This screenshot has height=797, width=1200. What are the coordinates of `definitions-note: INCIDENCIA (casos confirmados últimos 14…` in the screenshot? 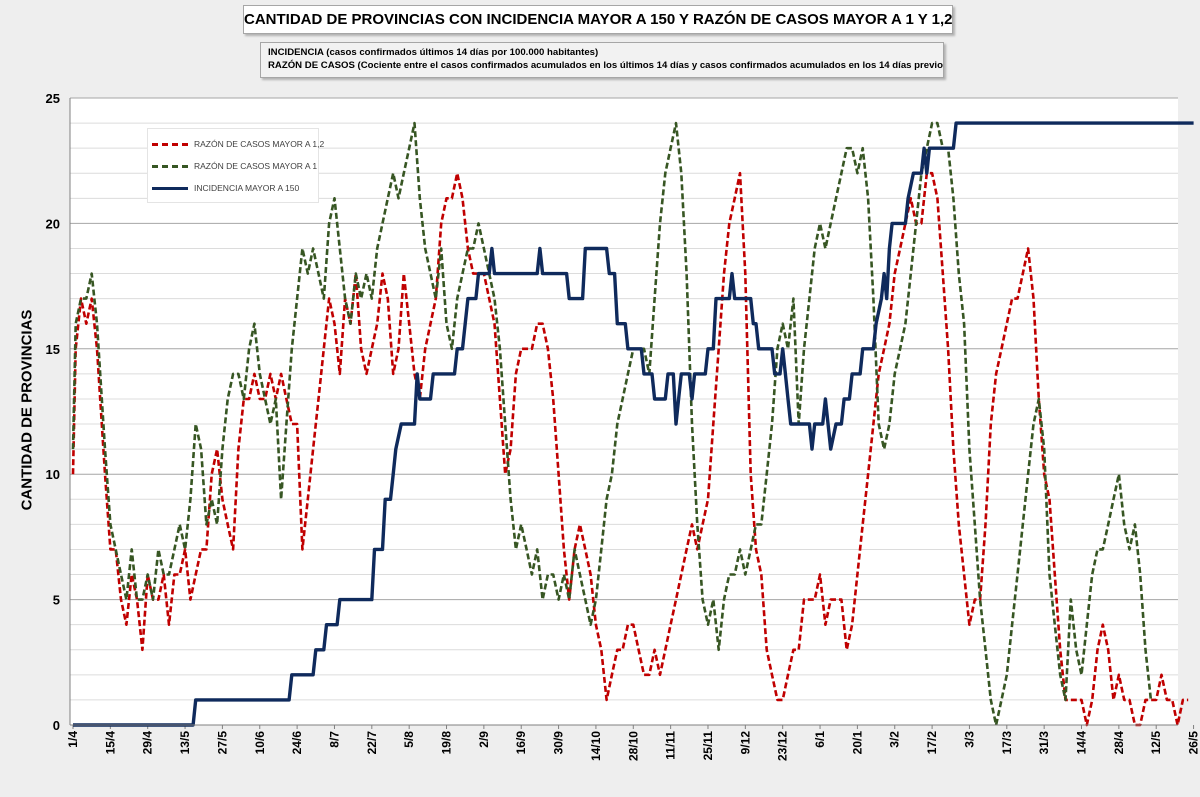 It's located at (602, 60).